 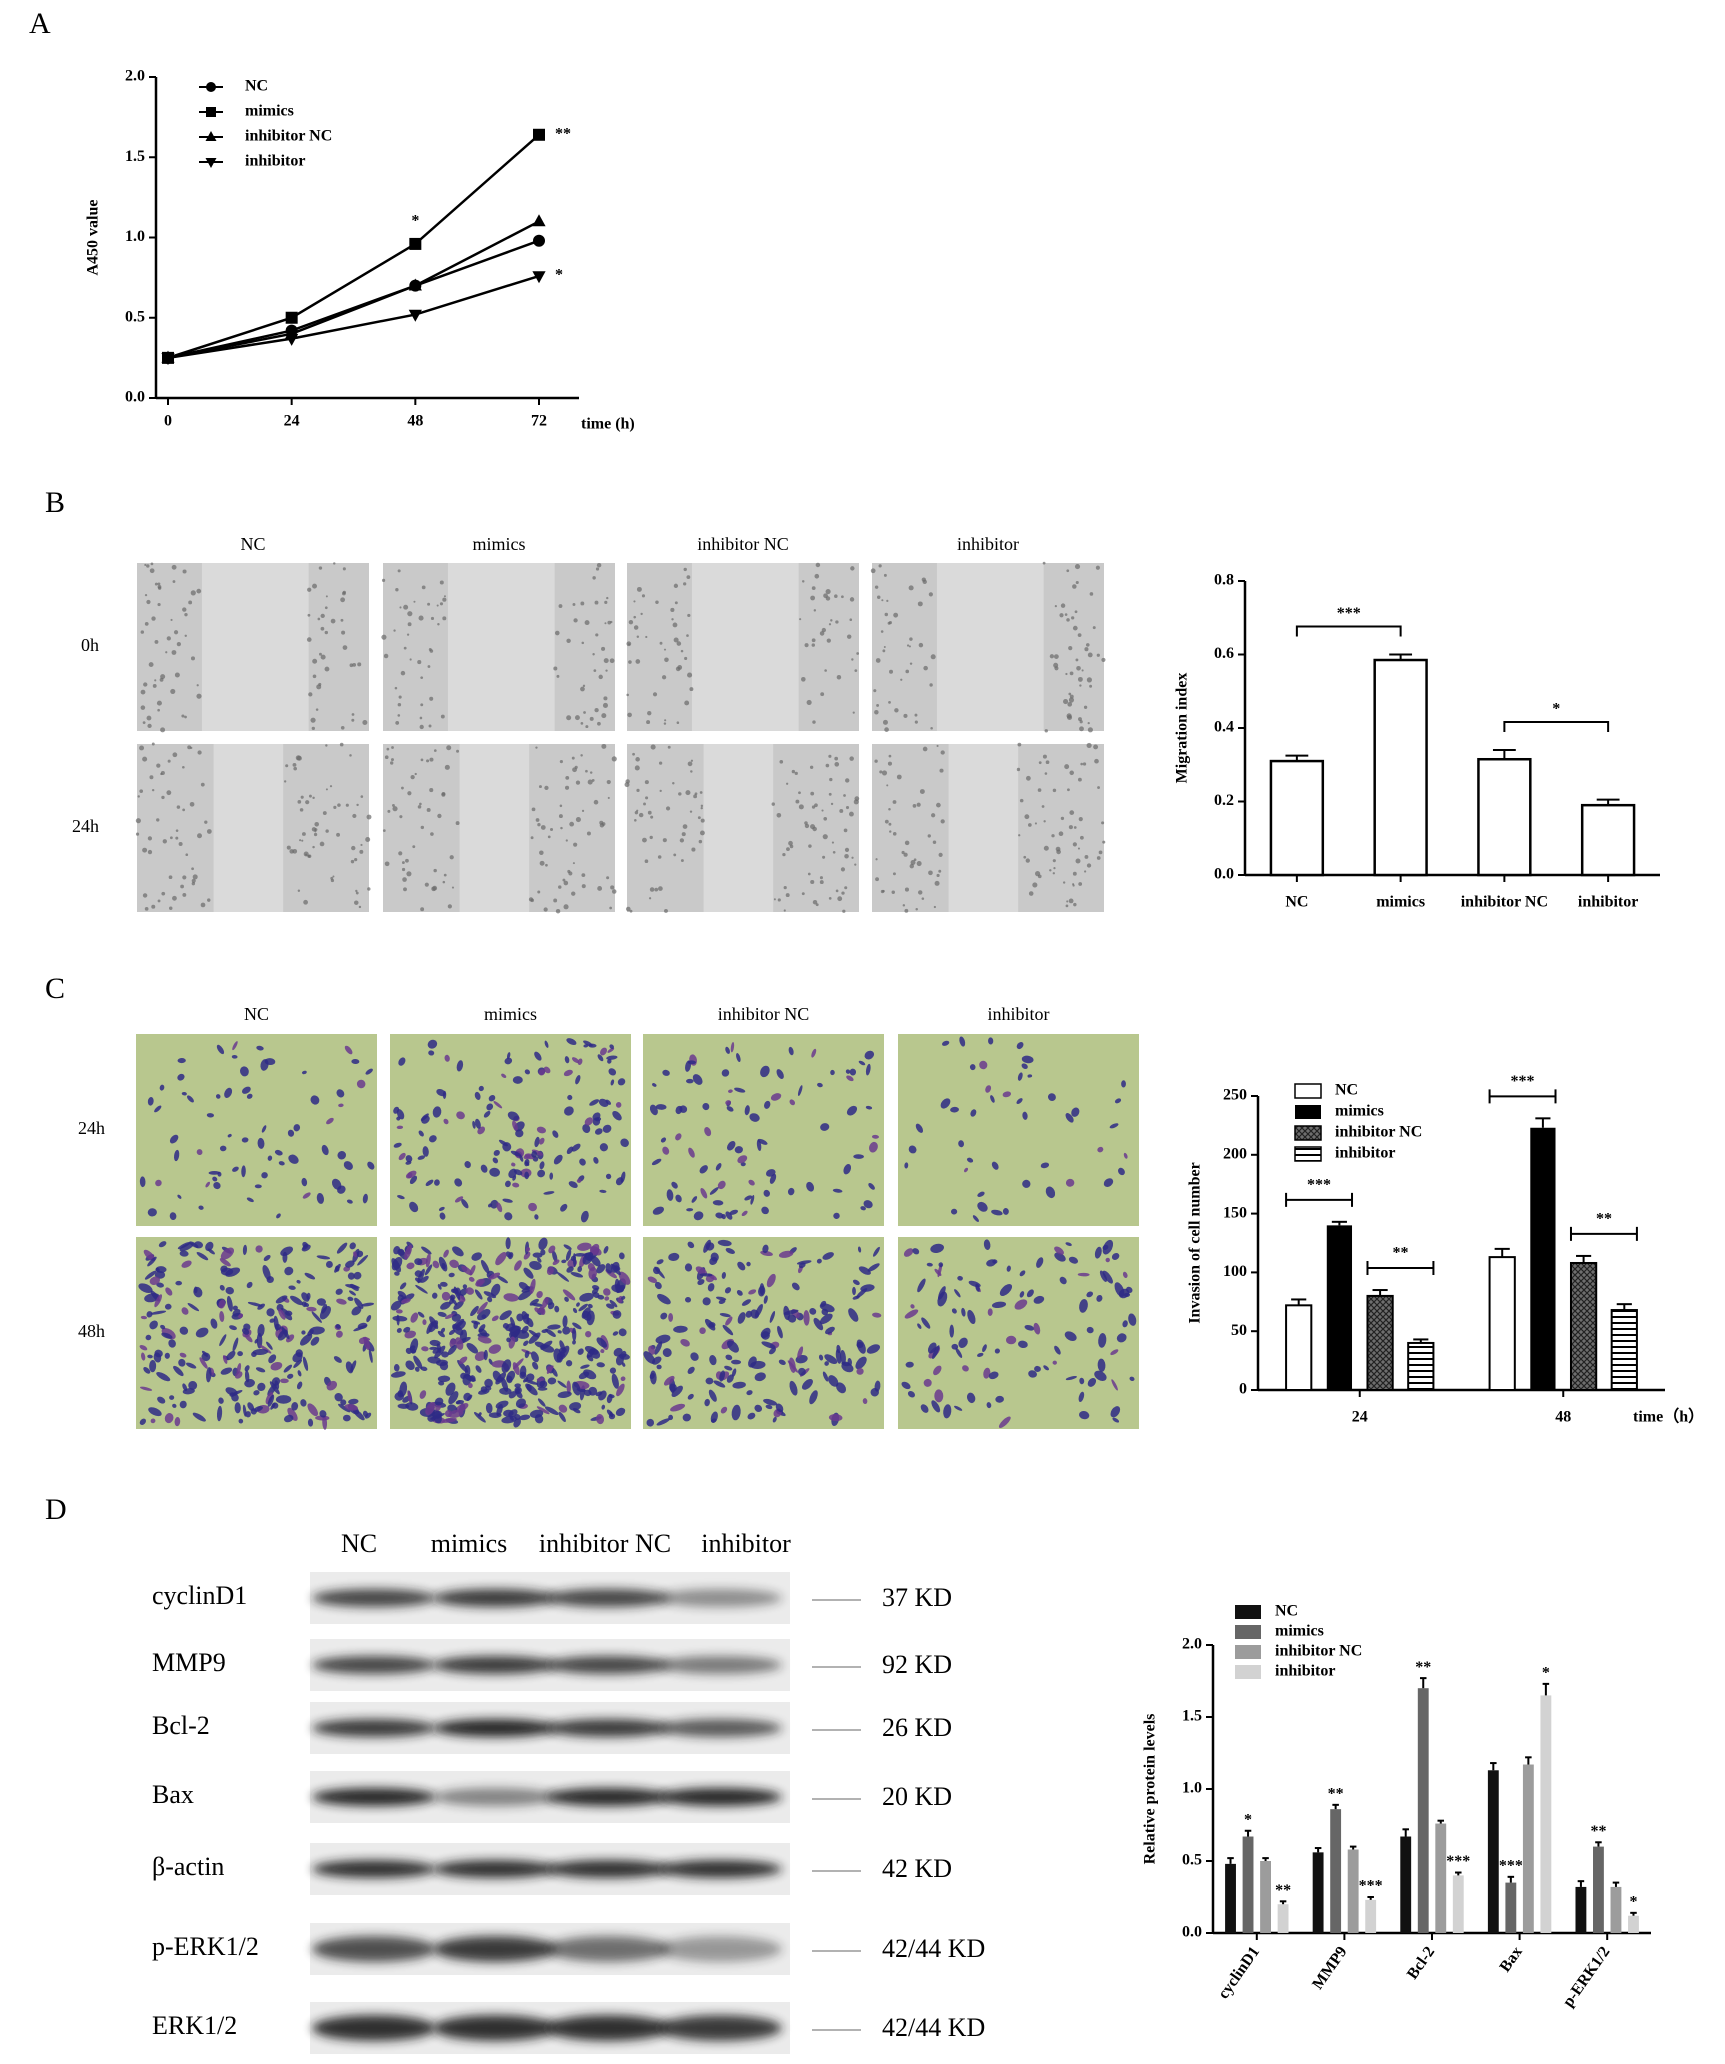 I want to click on panel-label: B, so click(x=55, y=502).